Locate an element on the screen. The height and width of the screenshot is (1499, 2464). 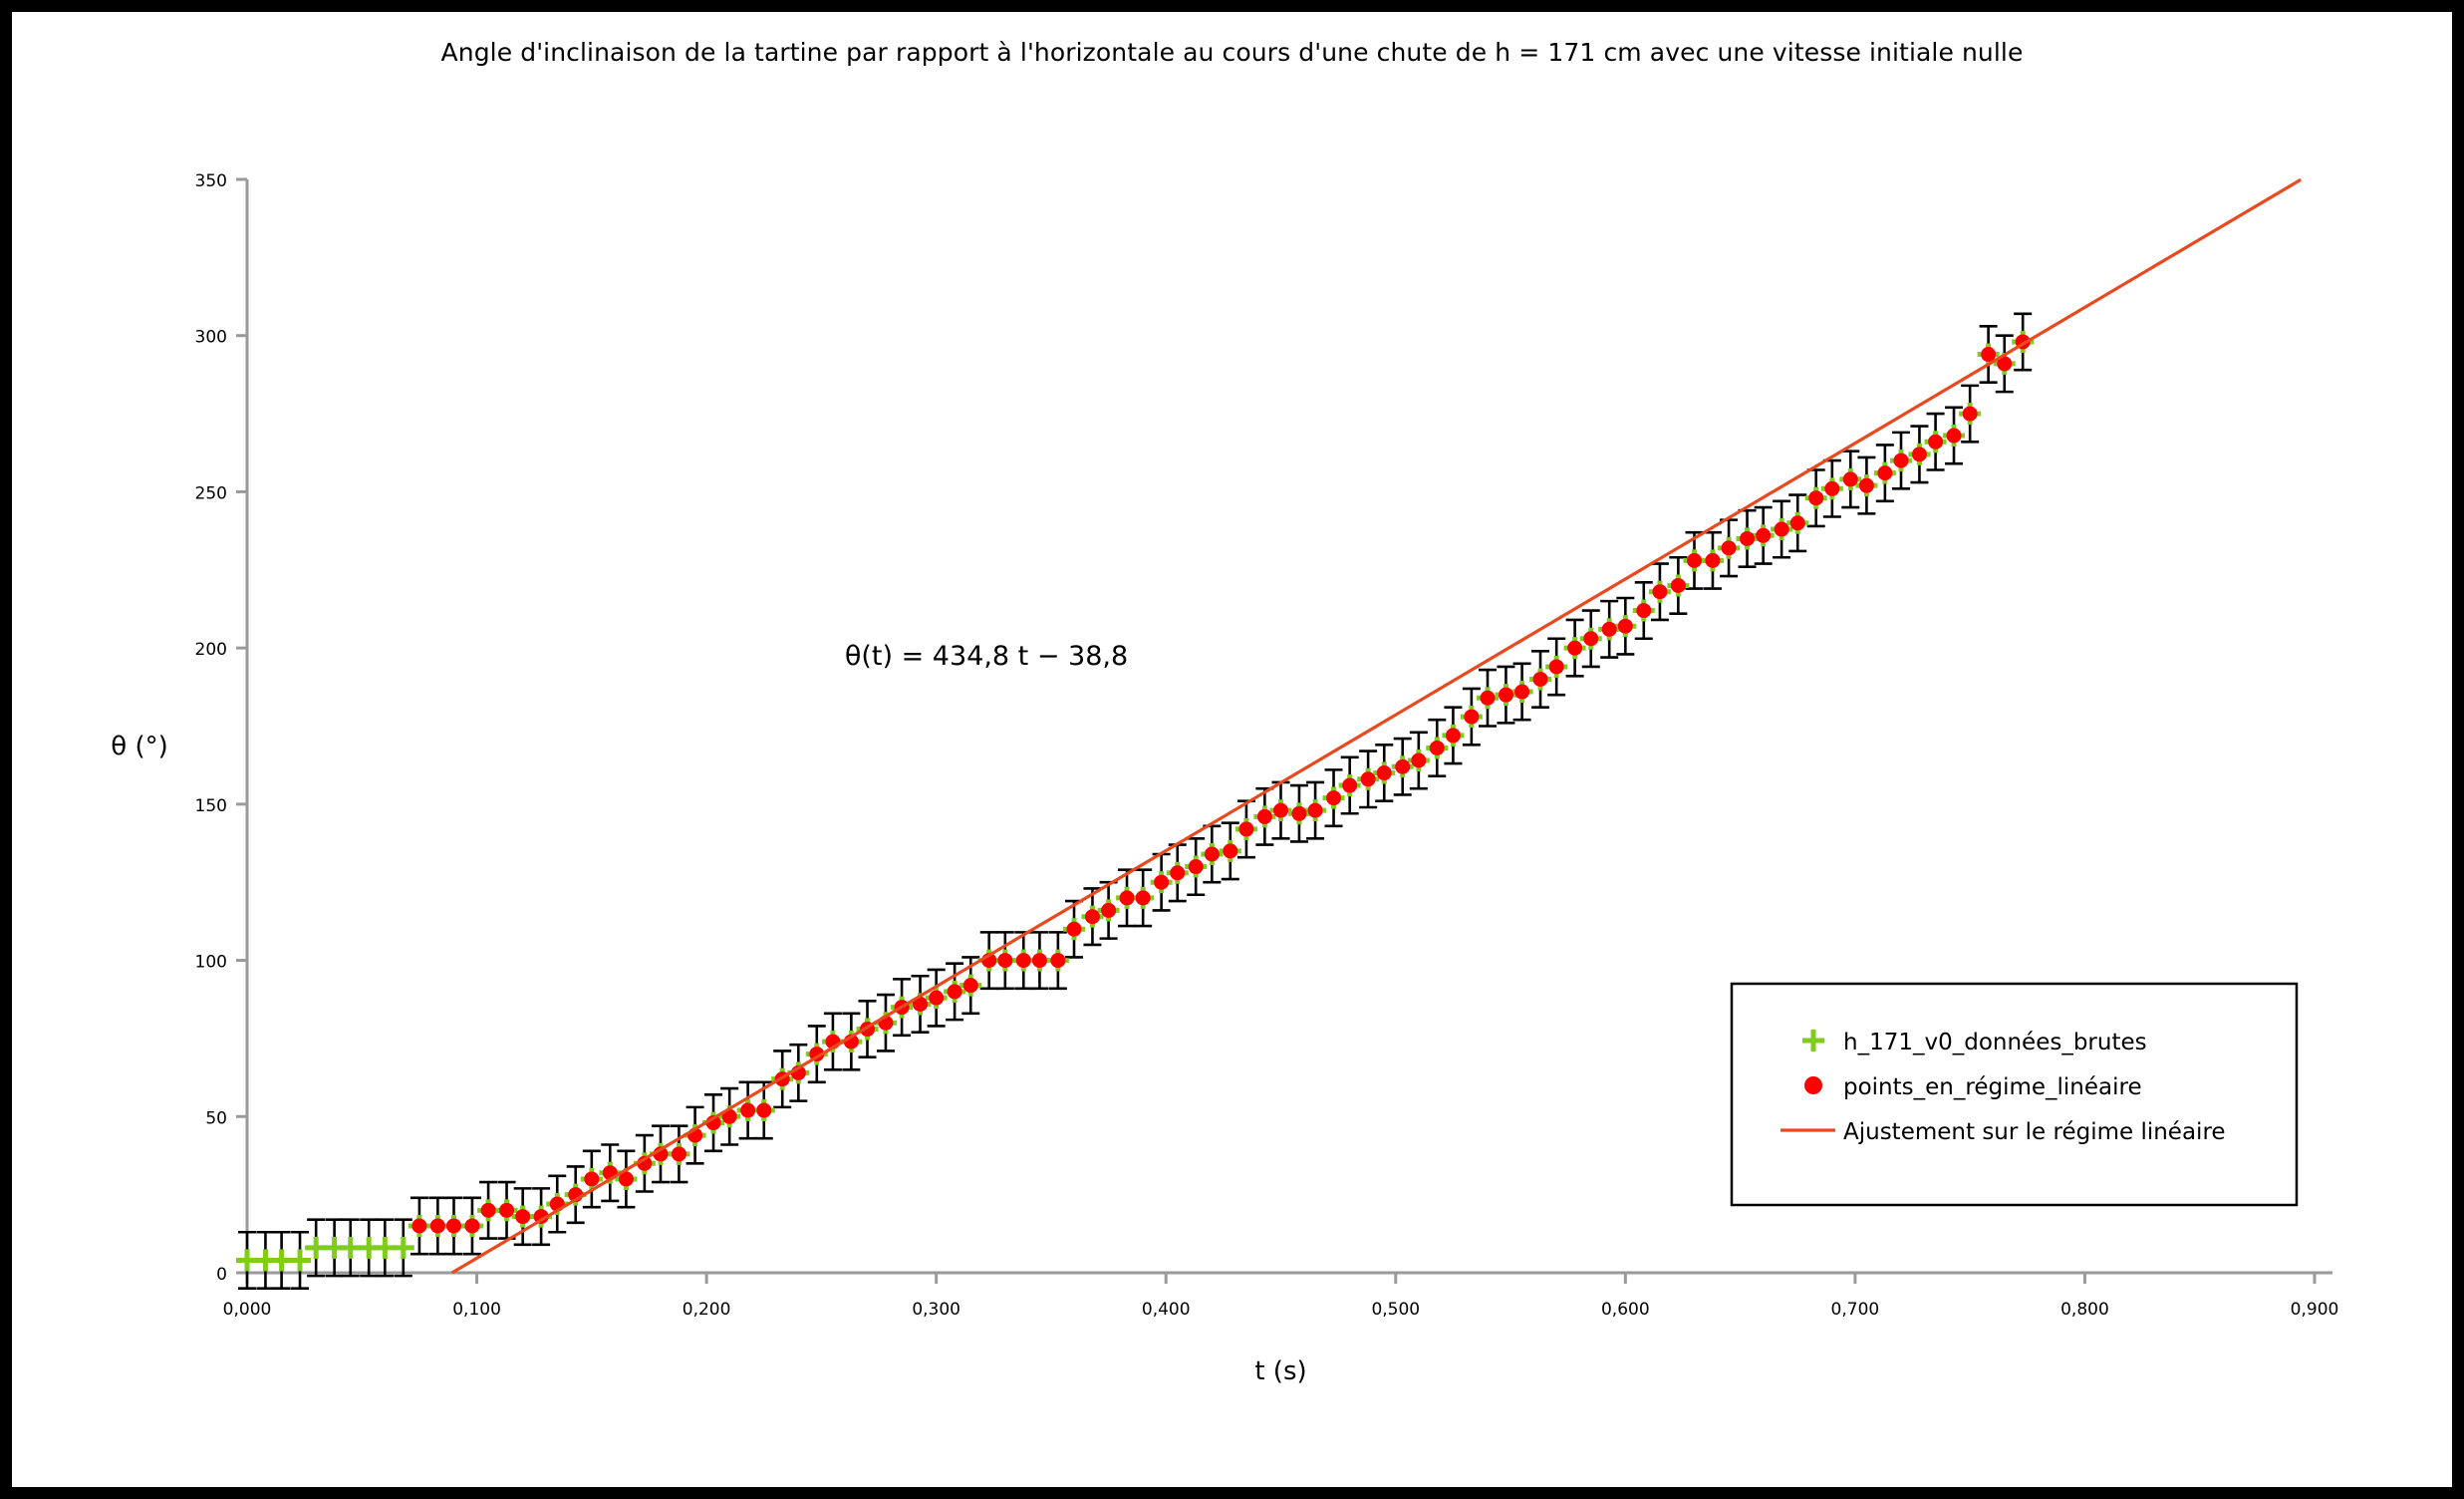
y-axis-tick-label: 250 is located at coordinates (211, 493).